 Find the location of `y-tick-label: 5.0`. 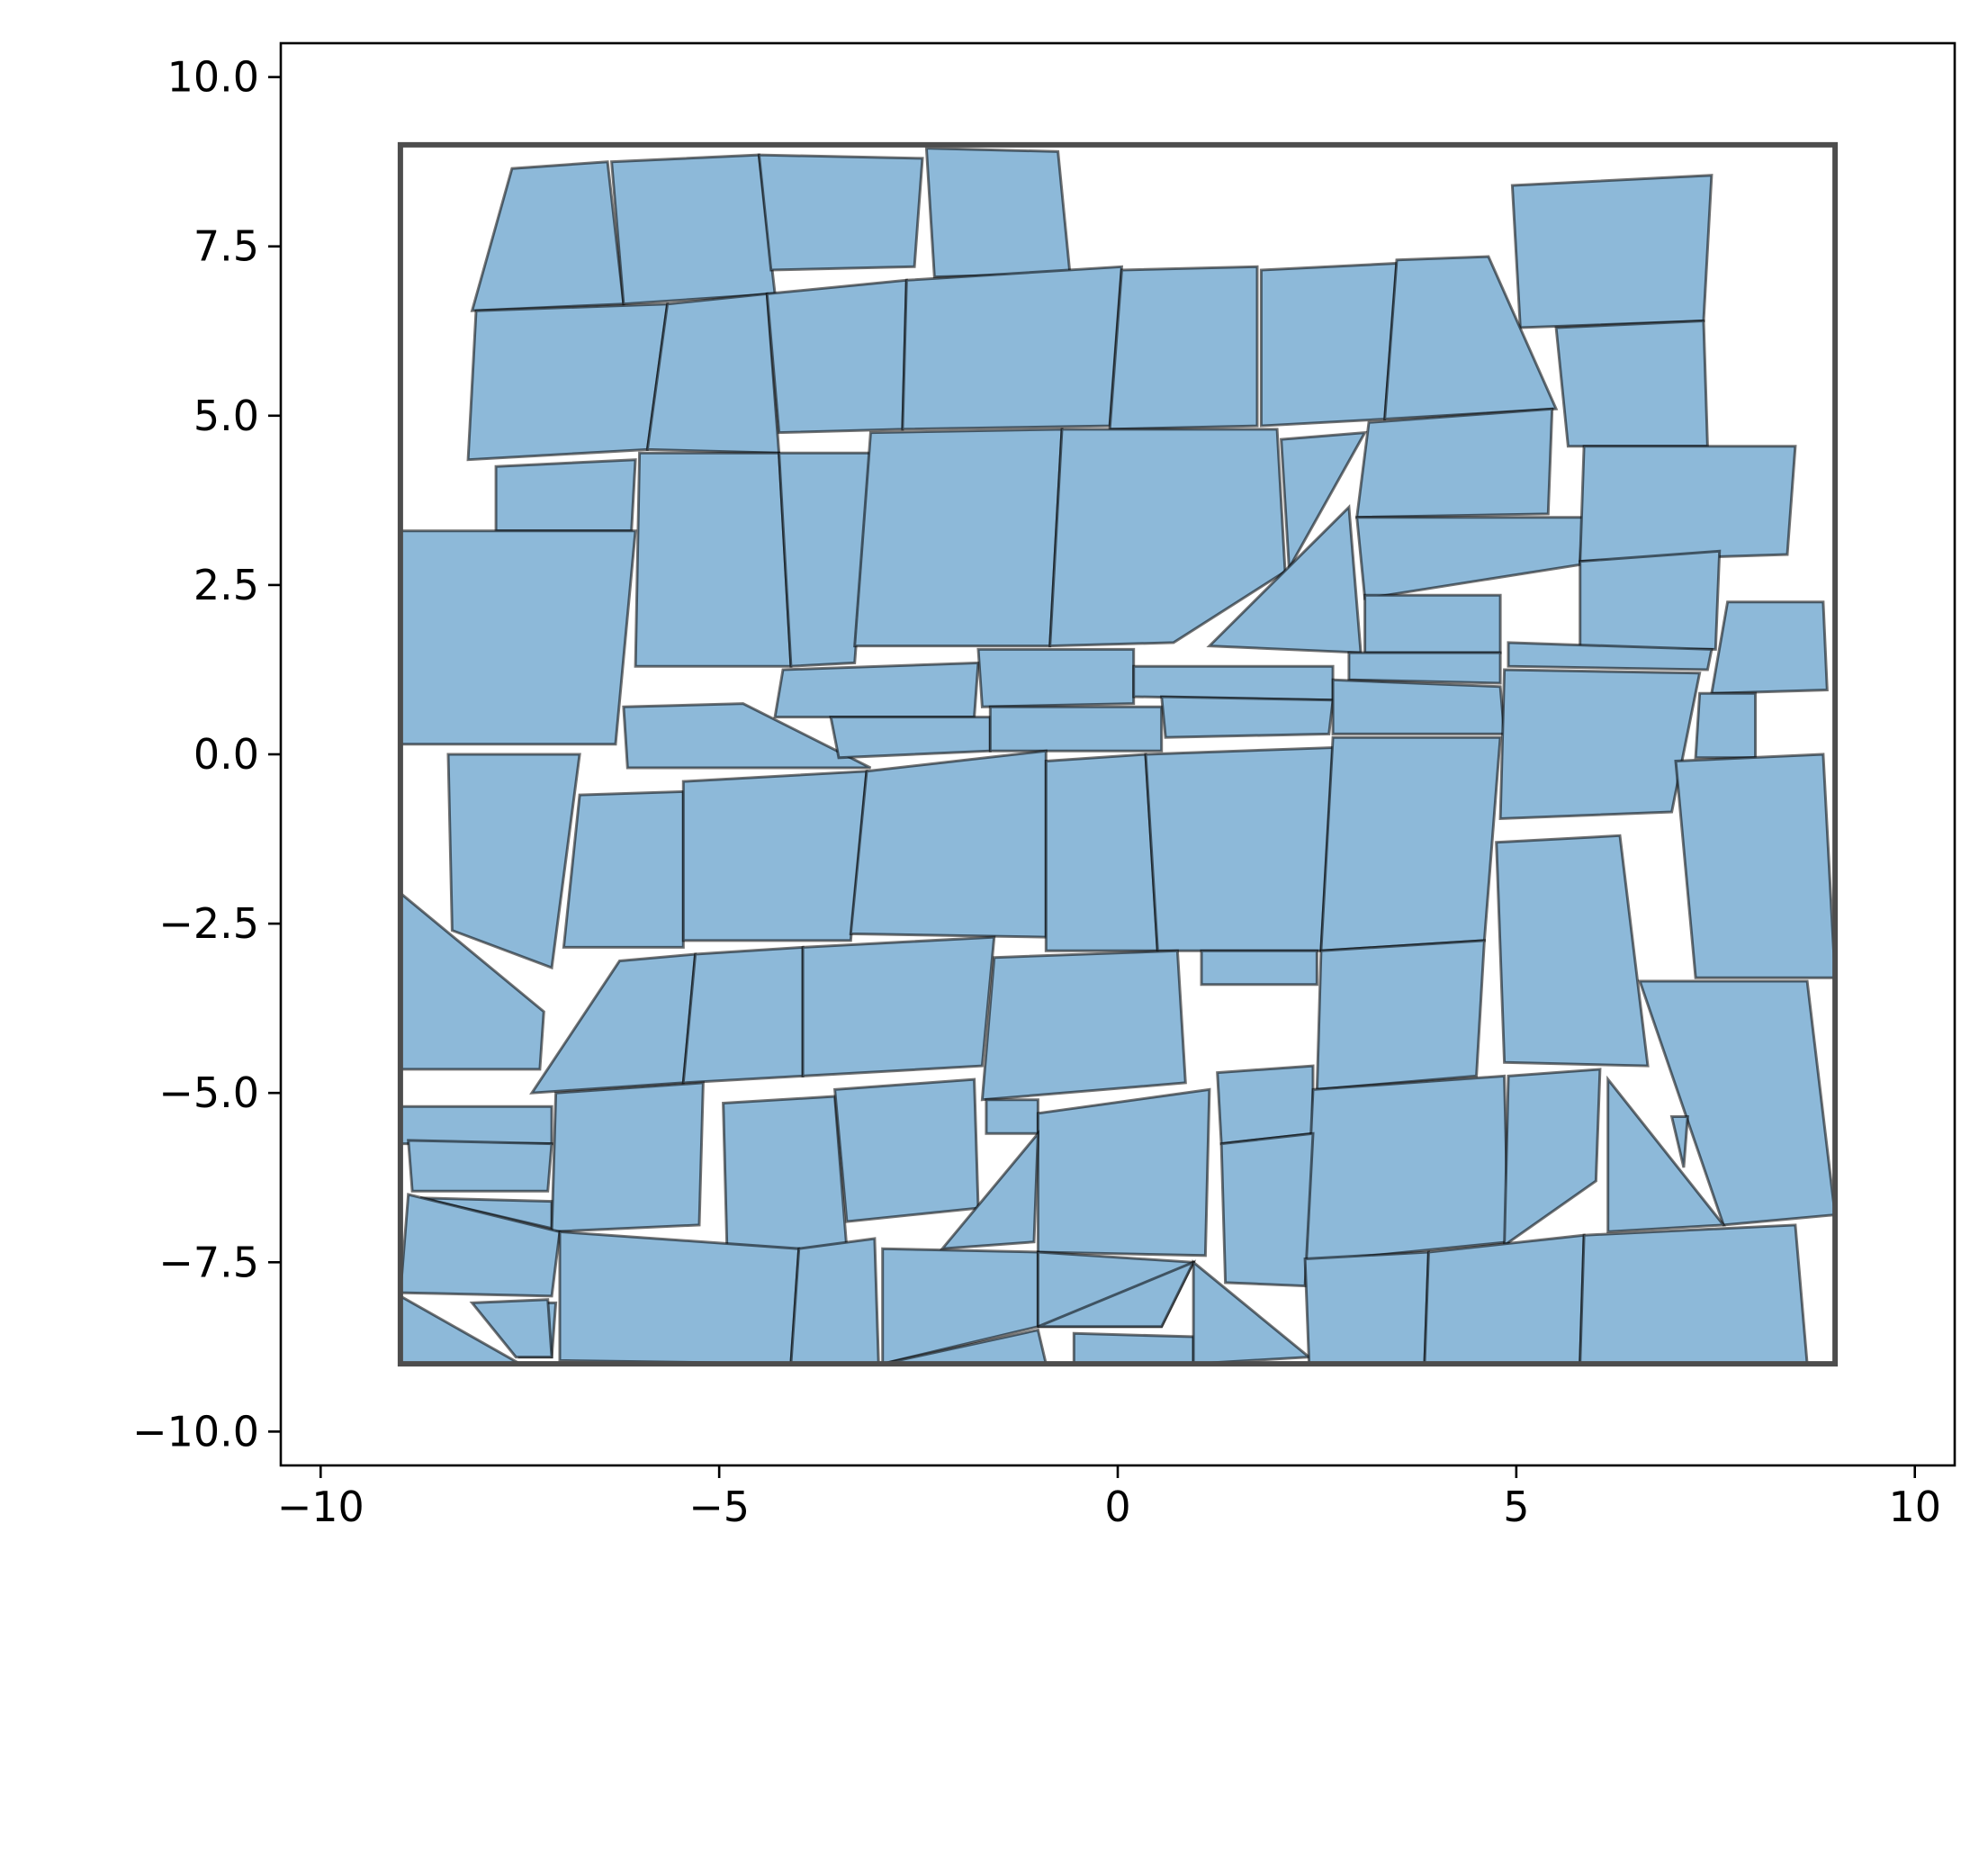

y-tick-label: 5.0 is located at coordinates (226, 416).